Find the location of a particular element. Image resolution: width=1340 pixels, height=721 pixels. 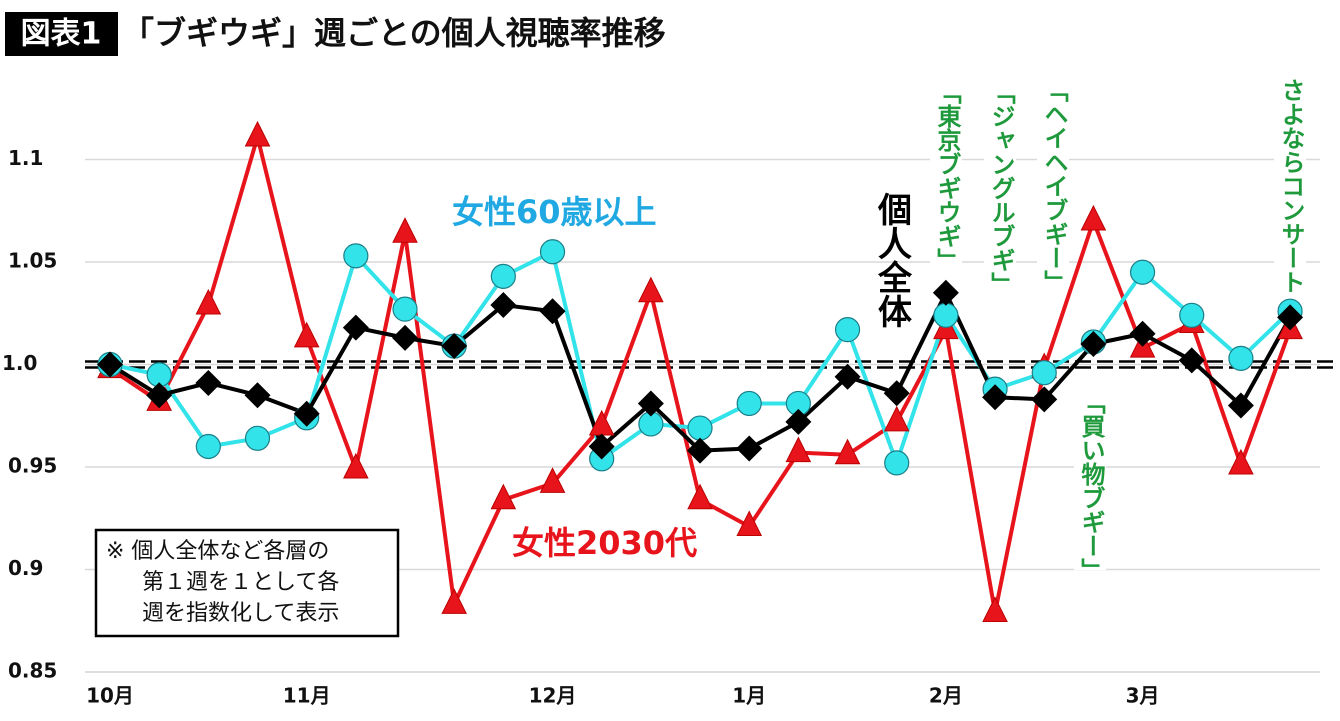

note-line: 第１週を１として各 is located at coordinates (240, 582).